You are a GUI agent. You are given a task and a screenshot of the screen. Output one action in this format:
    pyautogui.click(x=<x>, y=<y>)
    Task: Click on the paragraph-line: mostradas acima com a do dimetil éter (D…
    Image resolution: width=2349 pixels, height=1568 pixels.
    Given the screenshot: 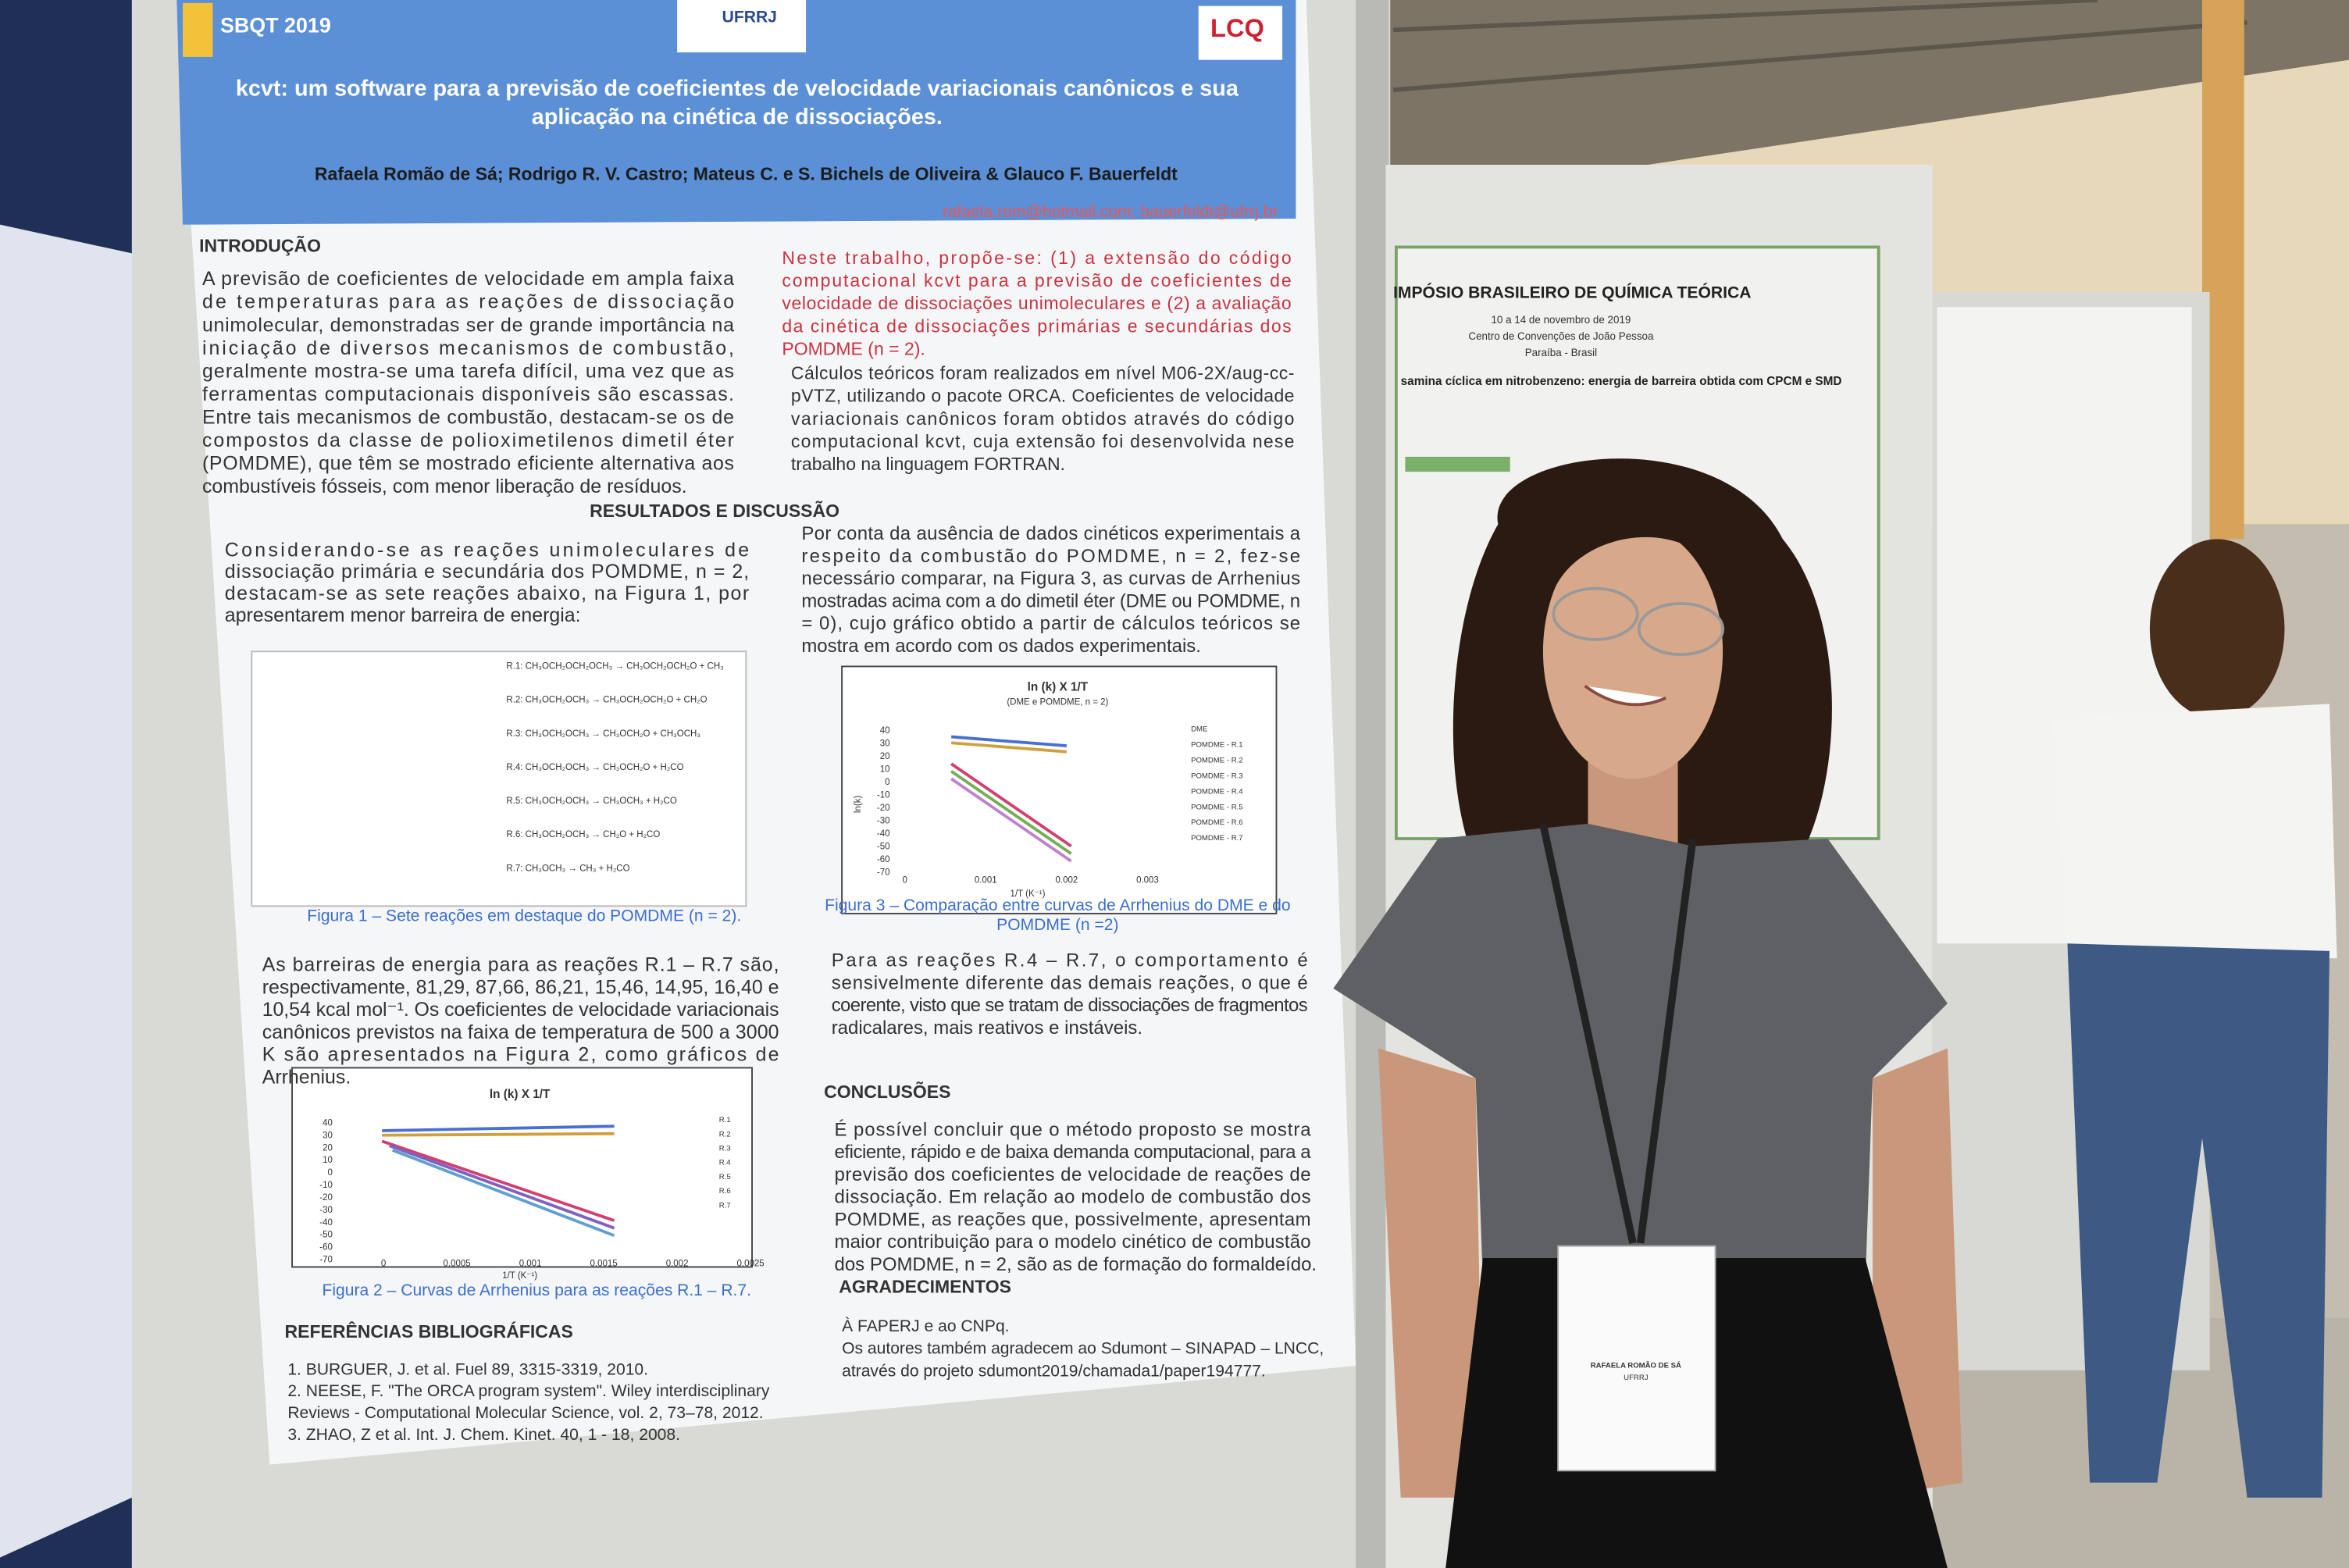 What is the action you would take?
    pyautogui.click(x=1051, y=600)
    